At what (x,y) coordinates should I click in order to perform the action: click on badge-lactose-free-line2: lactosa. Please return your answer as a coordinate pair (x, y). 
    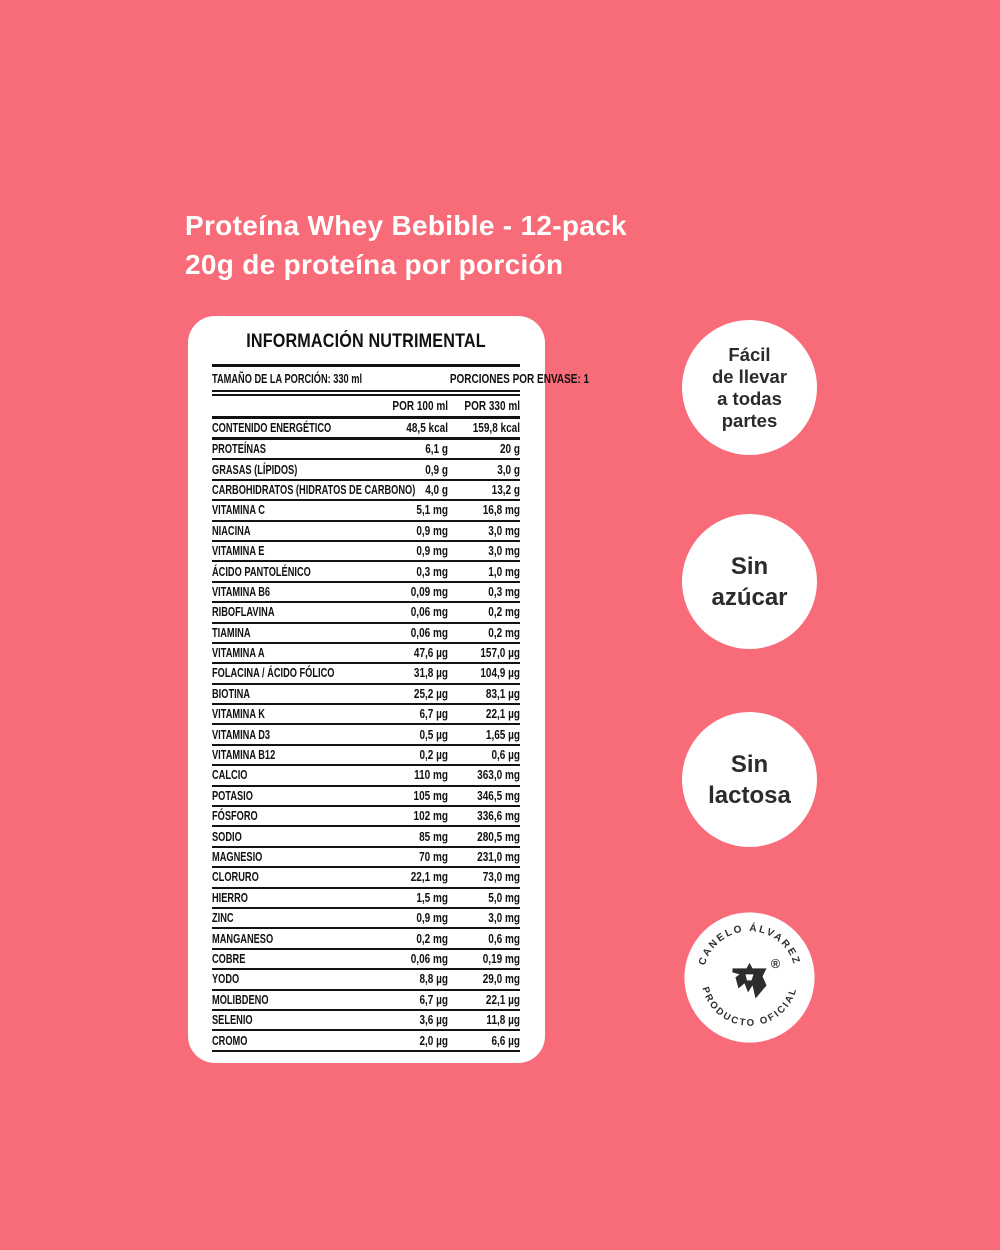
    Looking at the image, I should click on (749, 795).